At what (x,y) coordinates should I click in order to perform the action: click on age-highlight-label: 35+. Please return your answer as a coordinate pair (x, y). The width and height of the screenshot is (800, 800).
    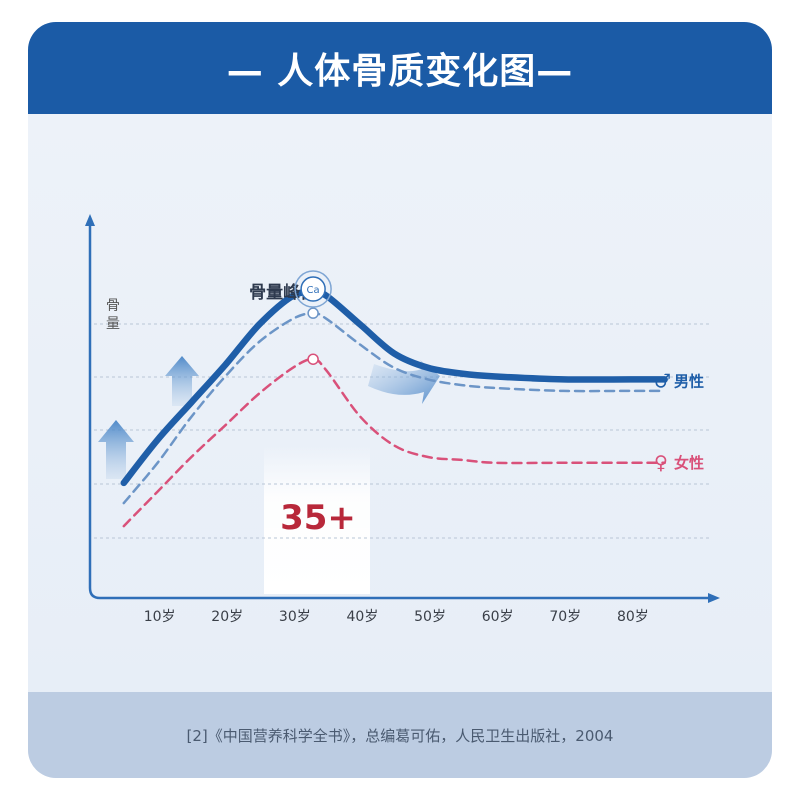
    Looking at the image, I should click on (318, 518).